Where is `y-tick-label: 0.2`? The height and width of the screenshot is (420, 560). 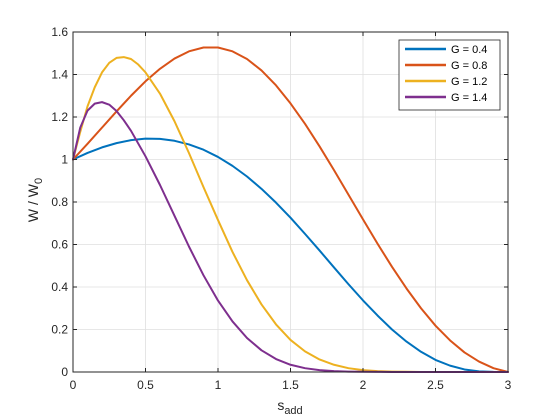
y-tick-label: 0.2 is located at coordinates (59, 330).